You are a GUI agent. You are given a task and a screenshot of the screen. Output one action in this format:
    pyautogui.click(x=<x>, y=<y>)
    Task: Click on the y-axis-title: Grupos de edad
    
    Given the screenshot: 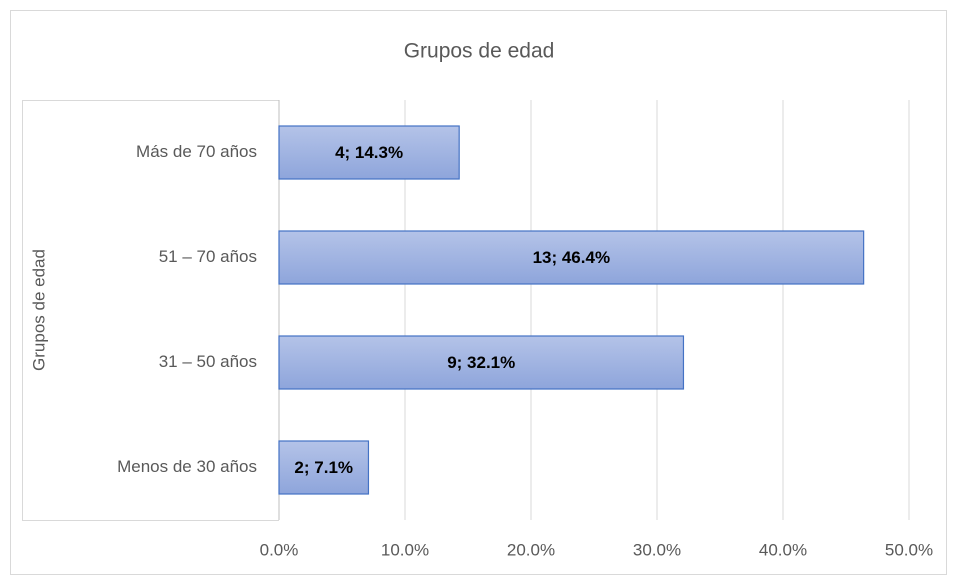 What is the action you would take?
    pyautogui.click(x=38, y=310)
    